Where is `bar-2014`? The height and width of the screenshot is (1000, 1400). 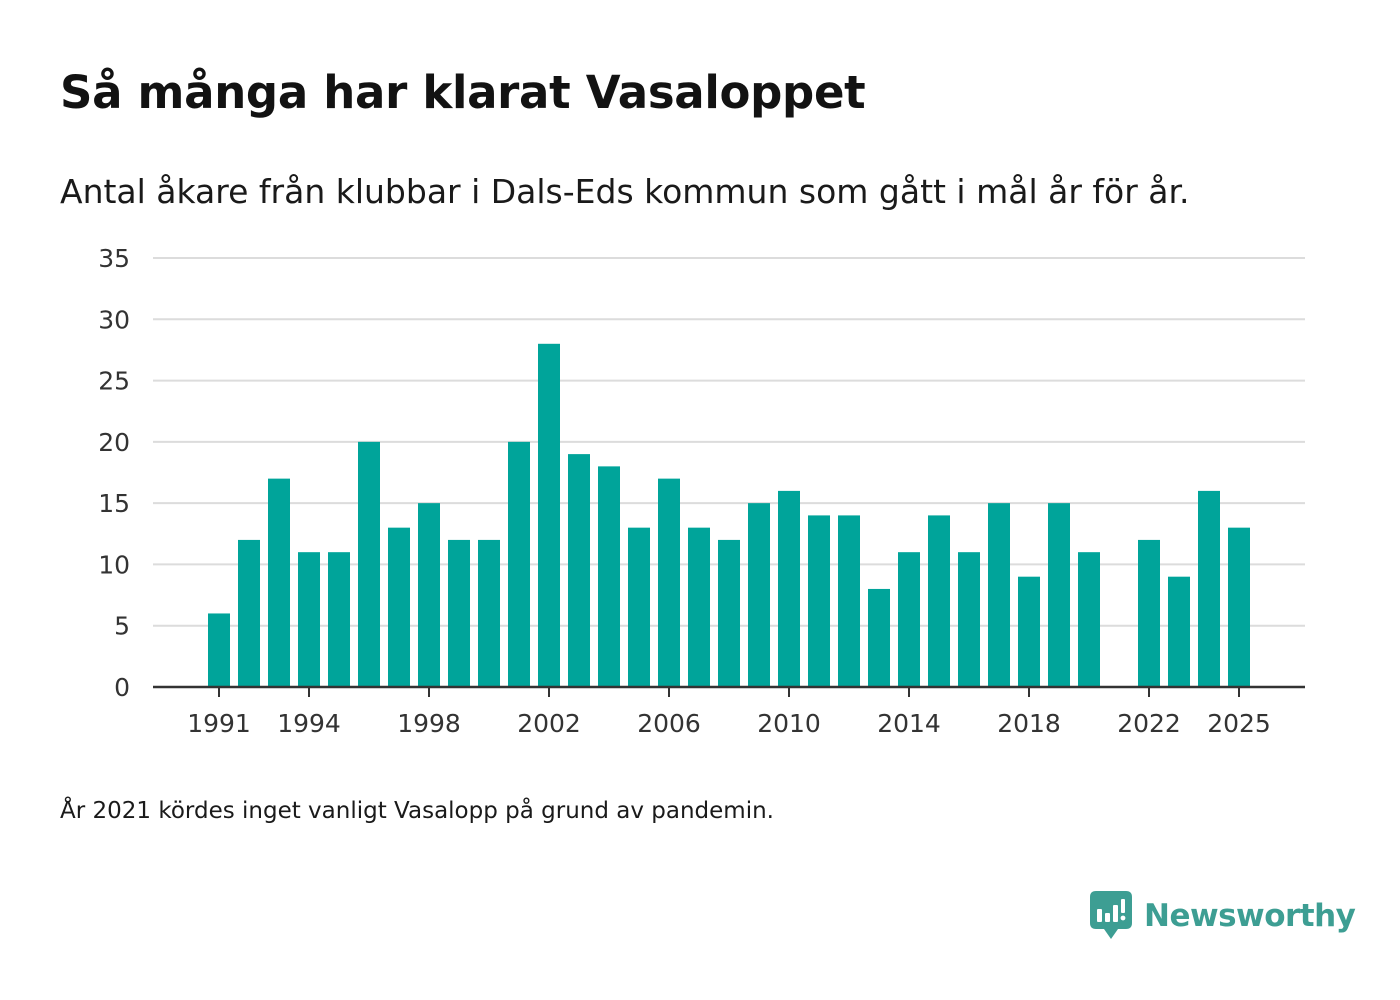
bar-2014 is located at coordinates (909, 619).